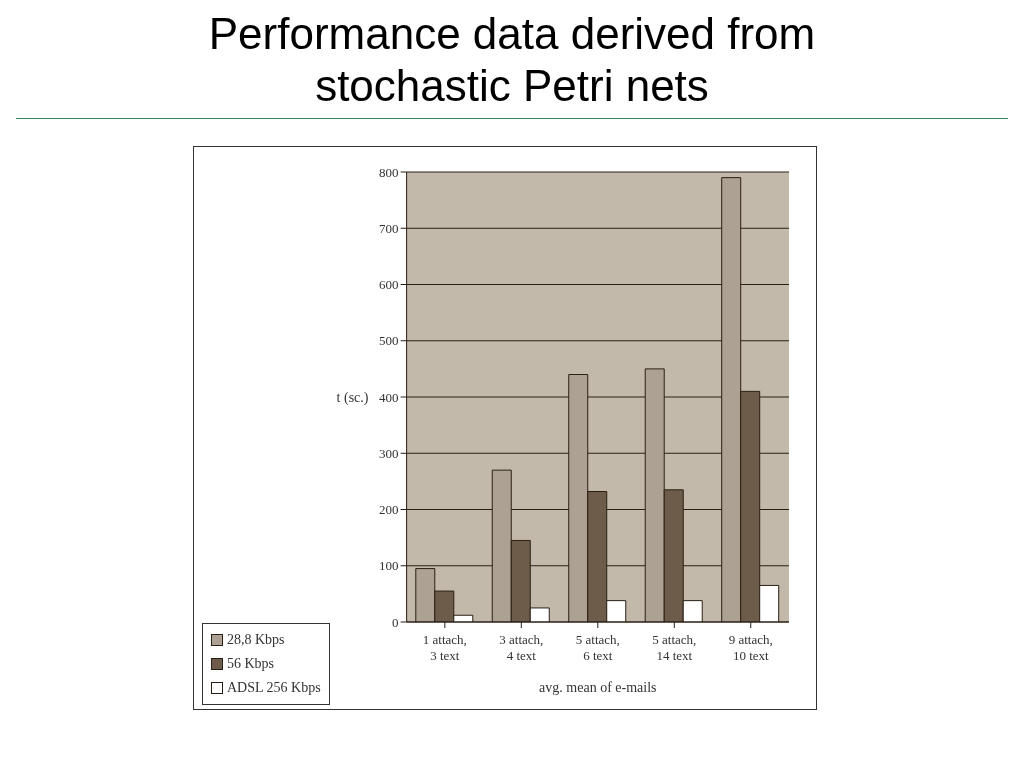  What do you see at coordinates (395, 622) in the screenshot?
I see `y-tick-label: 0` at bounding box center [395, 622].